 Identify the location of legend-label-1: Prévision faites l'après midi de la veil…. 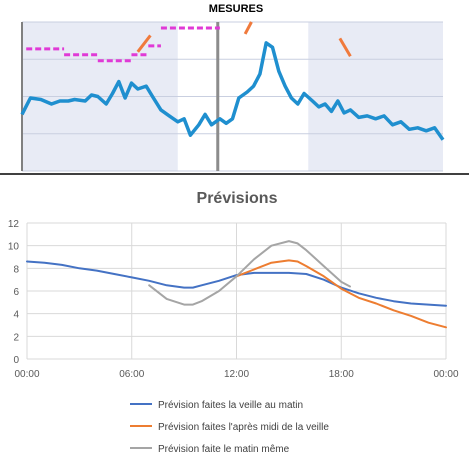
(243, 427).